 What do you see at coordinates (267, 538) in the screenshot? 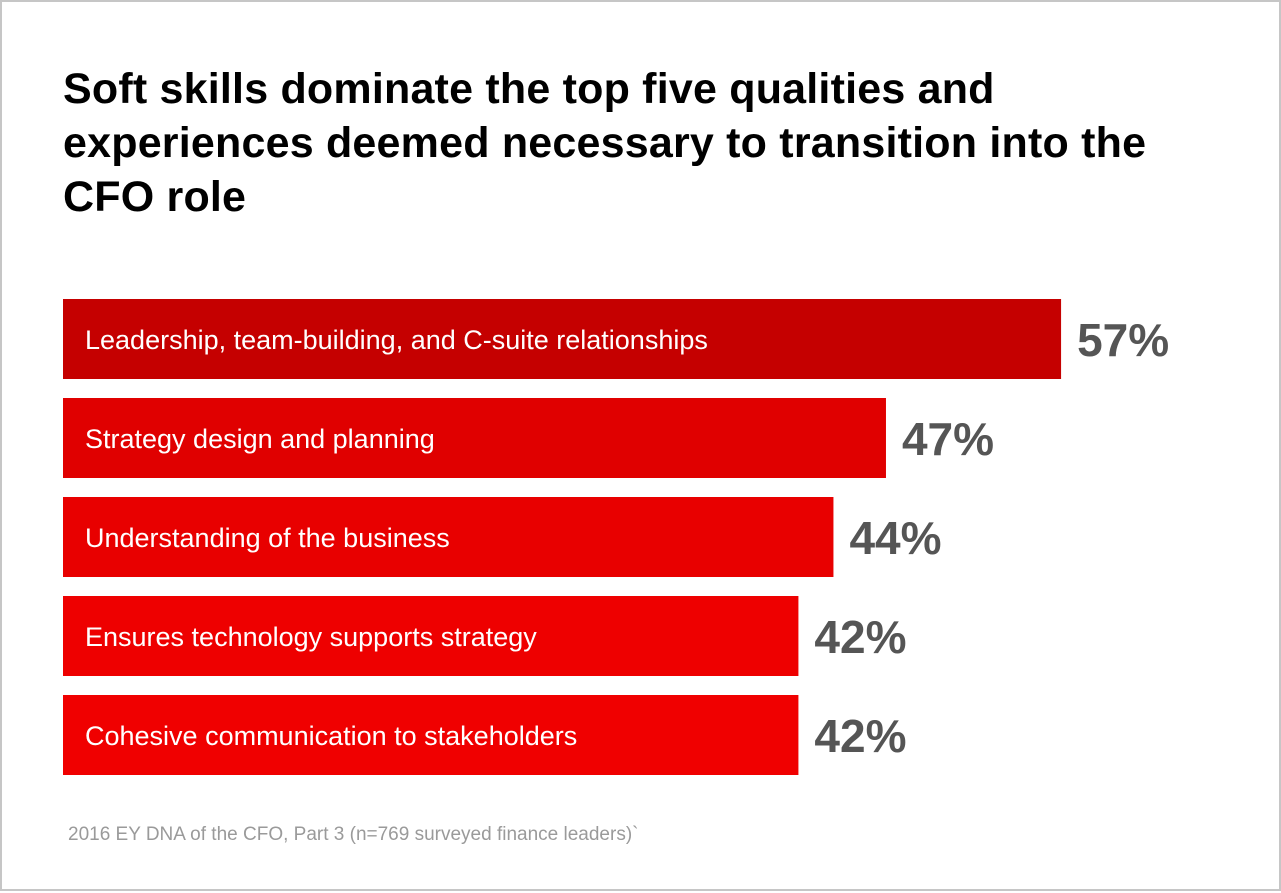
I see `bar-label-3: Understanding of the business` at bounding box center [267, 538].